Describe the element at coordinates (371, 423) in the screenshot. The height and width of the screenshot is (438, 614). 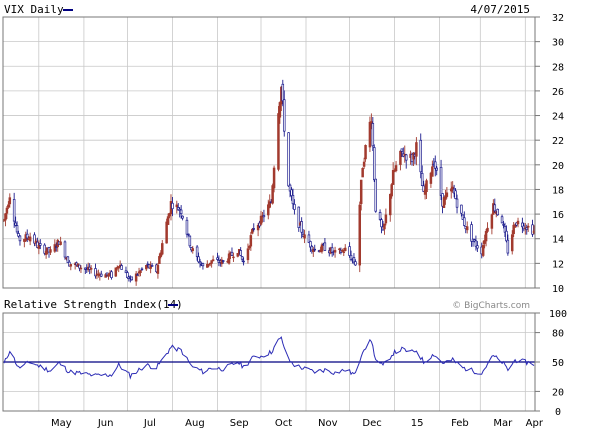
I see `x-tick-label: Dec` at that location.